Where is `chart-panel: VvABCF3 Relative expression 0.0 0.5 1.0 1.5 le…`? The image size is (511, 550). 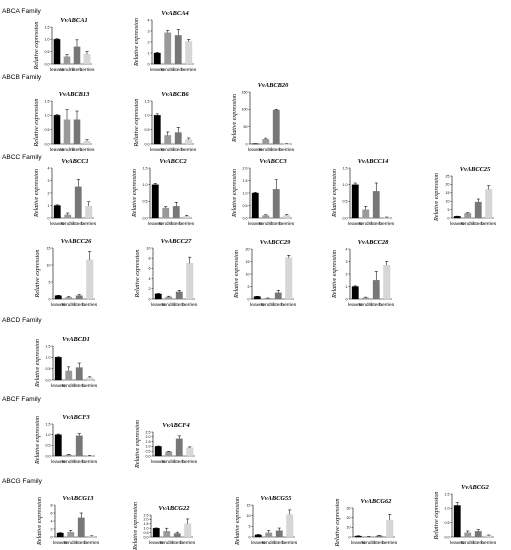 chart-panel: VvABCF3 Relative expression 0.0 0.5 1.0 1.5 le… is located at coordinates (66, 439).